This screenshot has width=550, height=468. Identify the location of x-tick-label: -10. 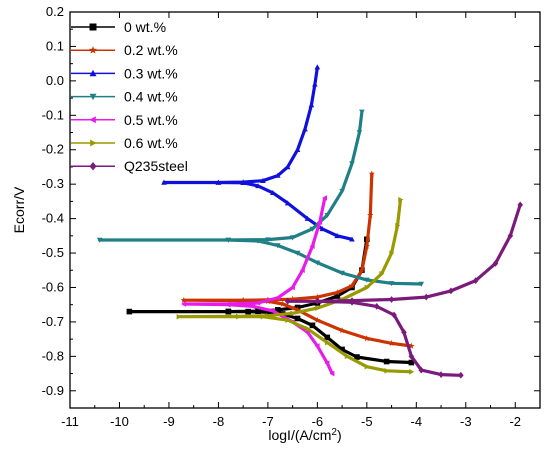
(119, 421).